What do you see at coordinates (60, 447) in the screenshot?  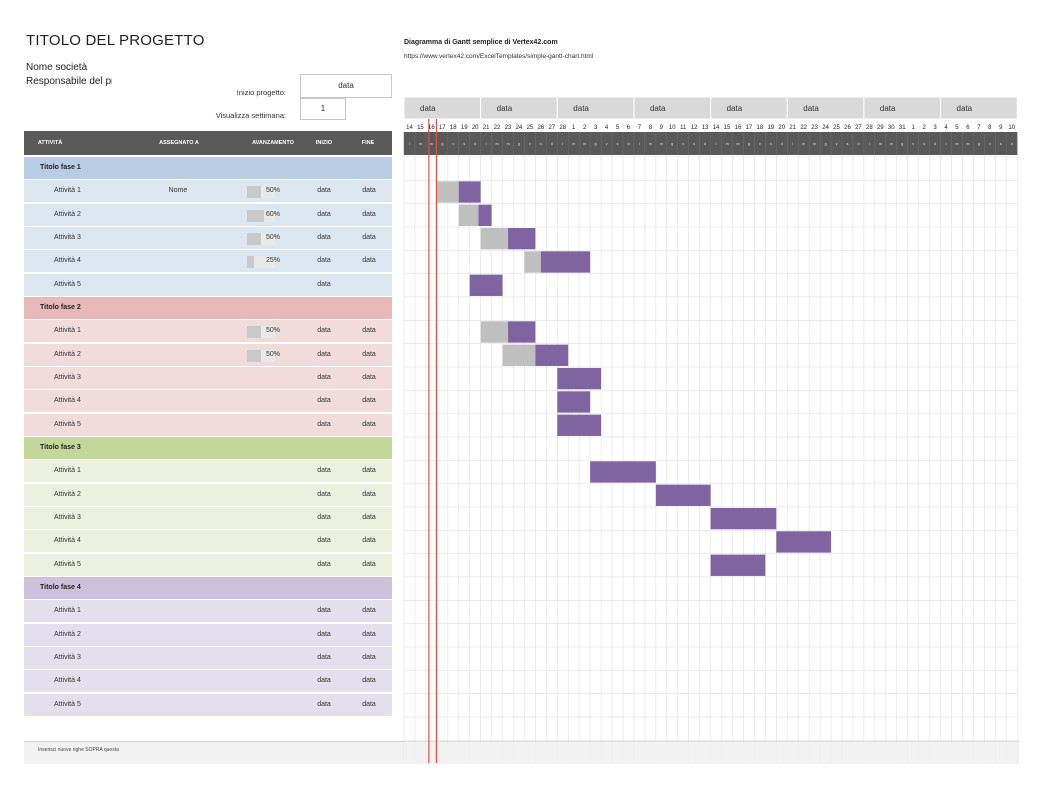 I see `phase-title: Titolo fase 3` at bounding box center [60, 447].